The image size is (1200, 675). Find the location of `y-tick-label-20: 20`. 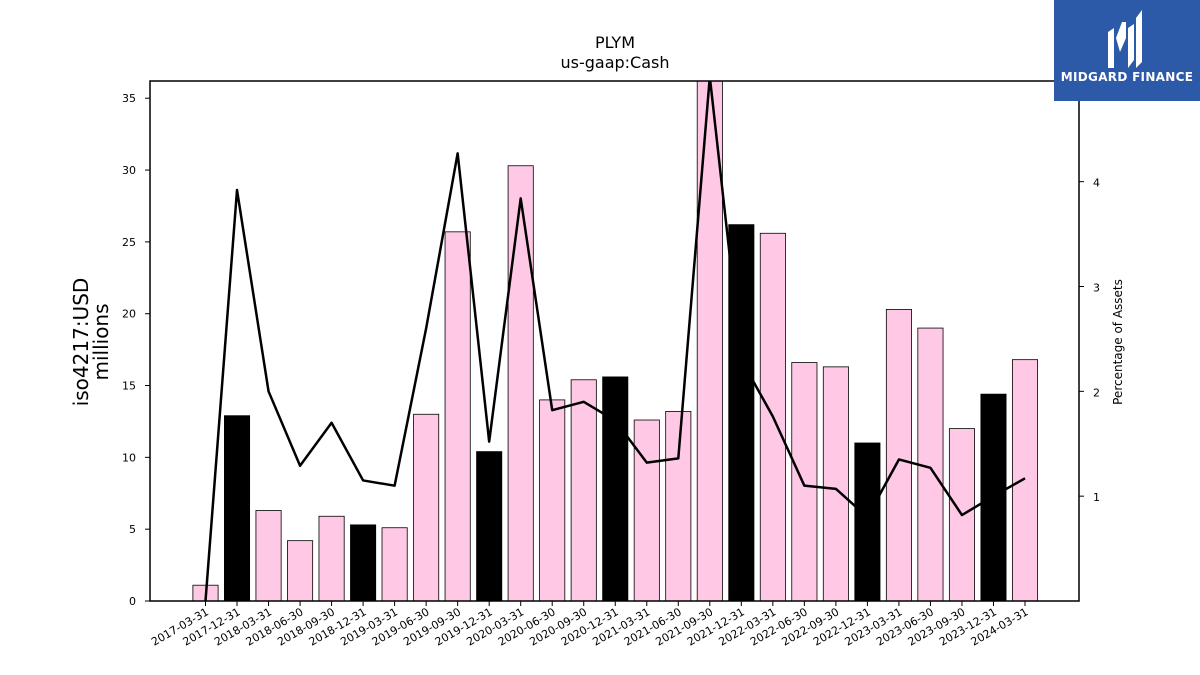

y-tick-label-20: 20 is located at coordinates (129, 314).